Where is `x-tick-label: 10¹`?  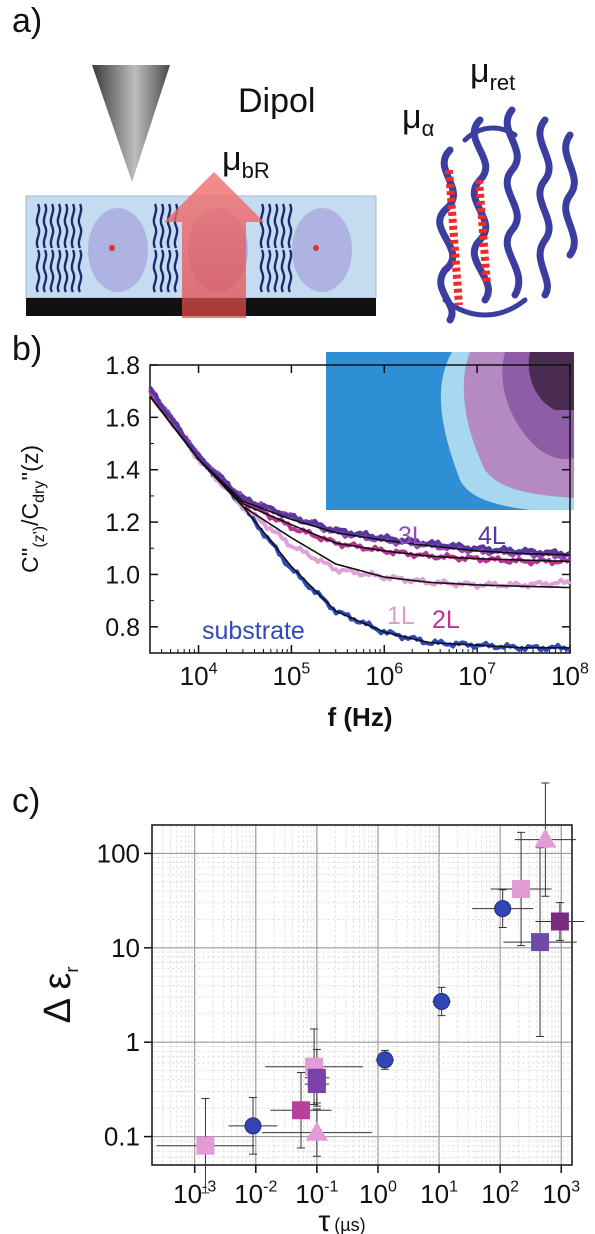
x-tick-label: 10¹ is located at coordinates (439, 1193).